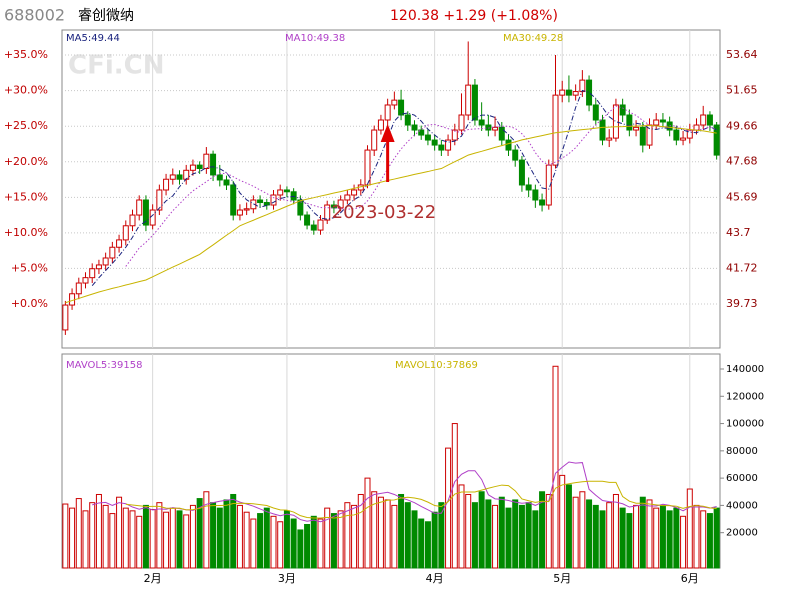 The height and width of the screenshot is (600, 800). Describe the element at coordinates (742, 303) in the screenshot. I see `y-tick-label: 39.73` at that location.